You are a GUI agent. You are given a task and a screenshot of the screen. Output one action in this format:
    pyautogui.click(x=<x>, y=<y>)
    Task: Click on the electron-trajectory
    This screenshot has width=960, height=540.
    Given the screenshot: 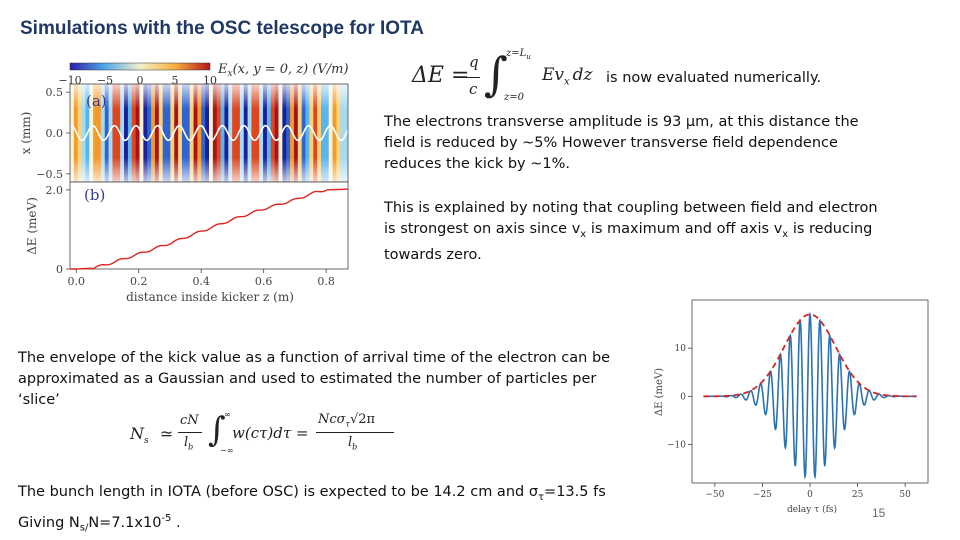 What is the action you would take?
    pyautogui.click(x=209, y=133)
    